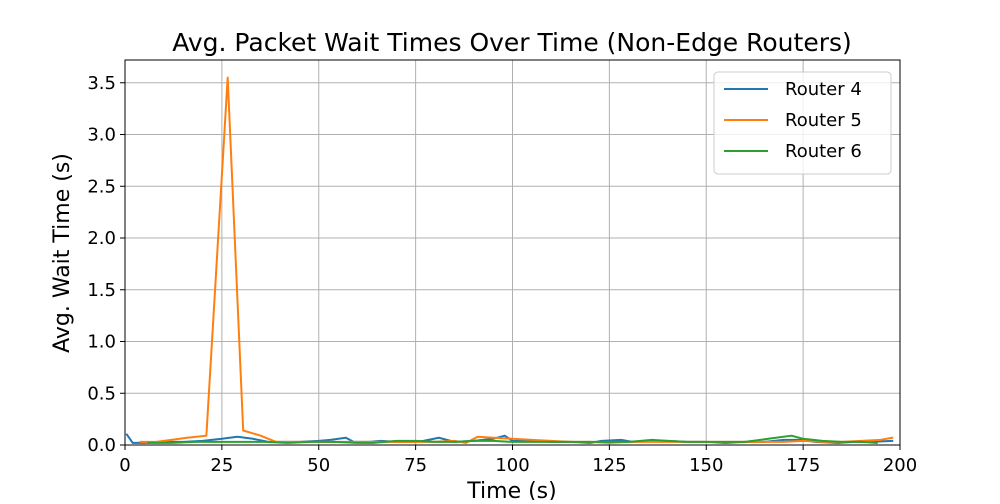 Image resolution: width=1000 pixels, height=504 pixels. What do you see at coordinates (101, 238) in the screenshot?
I see `y-tick-label: 2.0` at bounding box center [101, 238].